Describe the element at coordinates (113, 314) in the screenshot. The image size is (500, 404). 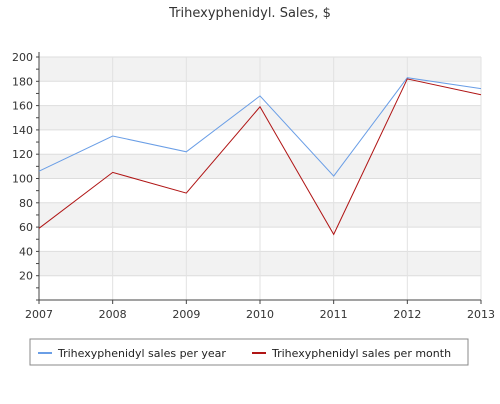
I see `x-tick-label: 2008` at that location.